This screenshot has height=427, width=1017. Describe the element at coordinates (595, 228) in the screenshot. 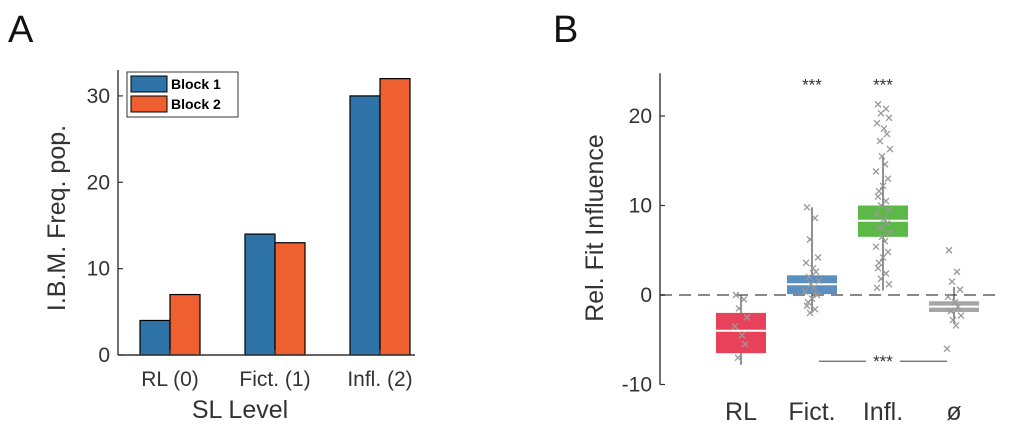

I see `panel-b-y-label: Rel. Fit Influence` at that location.